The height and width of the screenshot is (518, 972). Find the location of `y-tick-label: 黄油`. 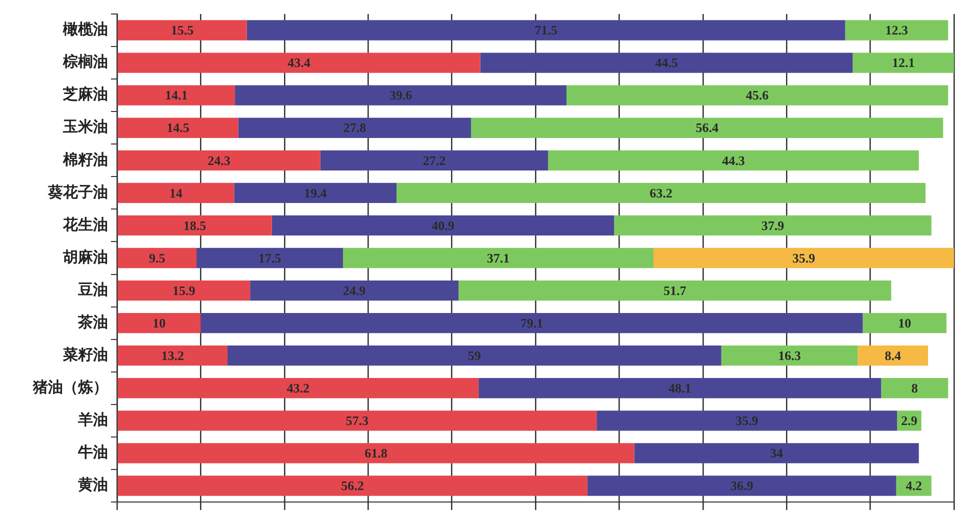

y-tick-label: 黄油 is located at coordinates (92, 485).